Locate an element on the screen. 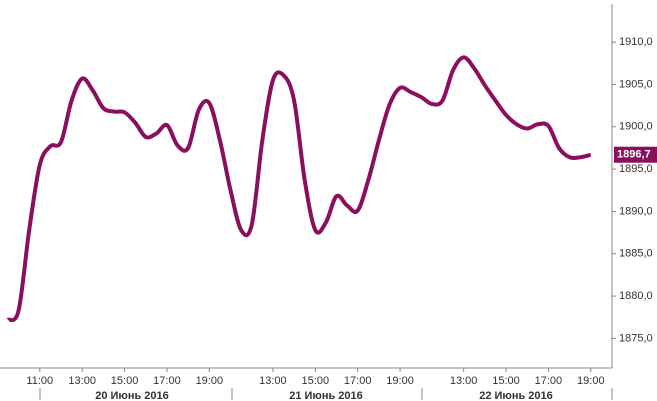  last-value-label: 1896,7 is located at coordinates (634, 155).